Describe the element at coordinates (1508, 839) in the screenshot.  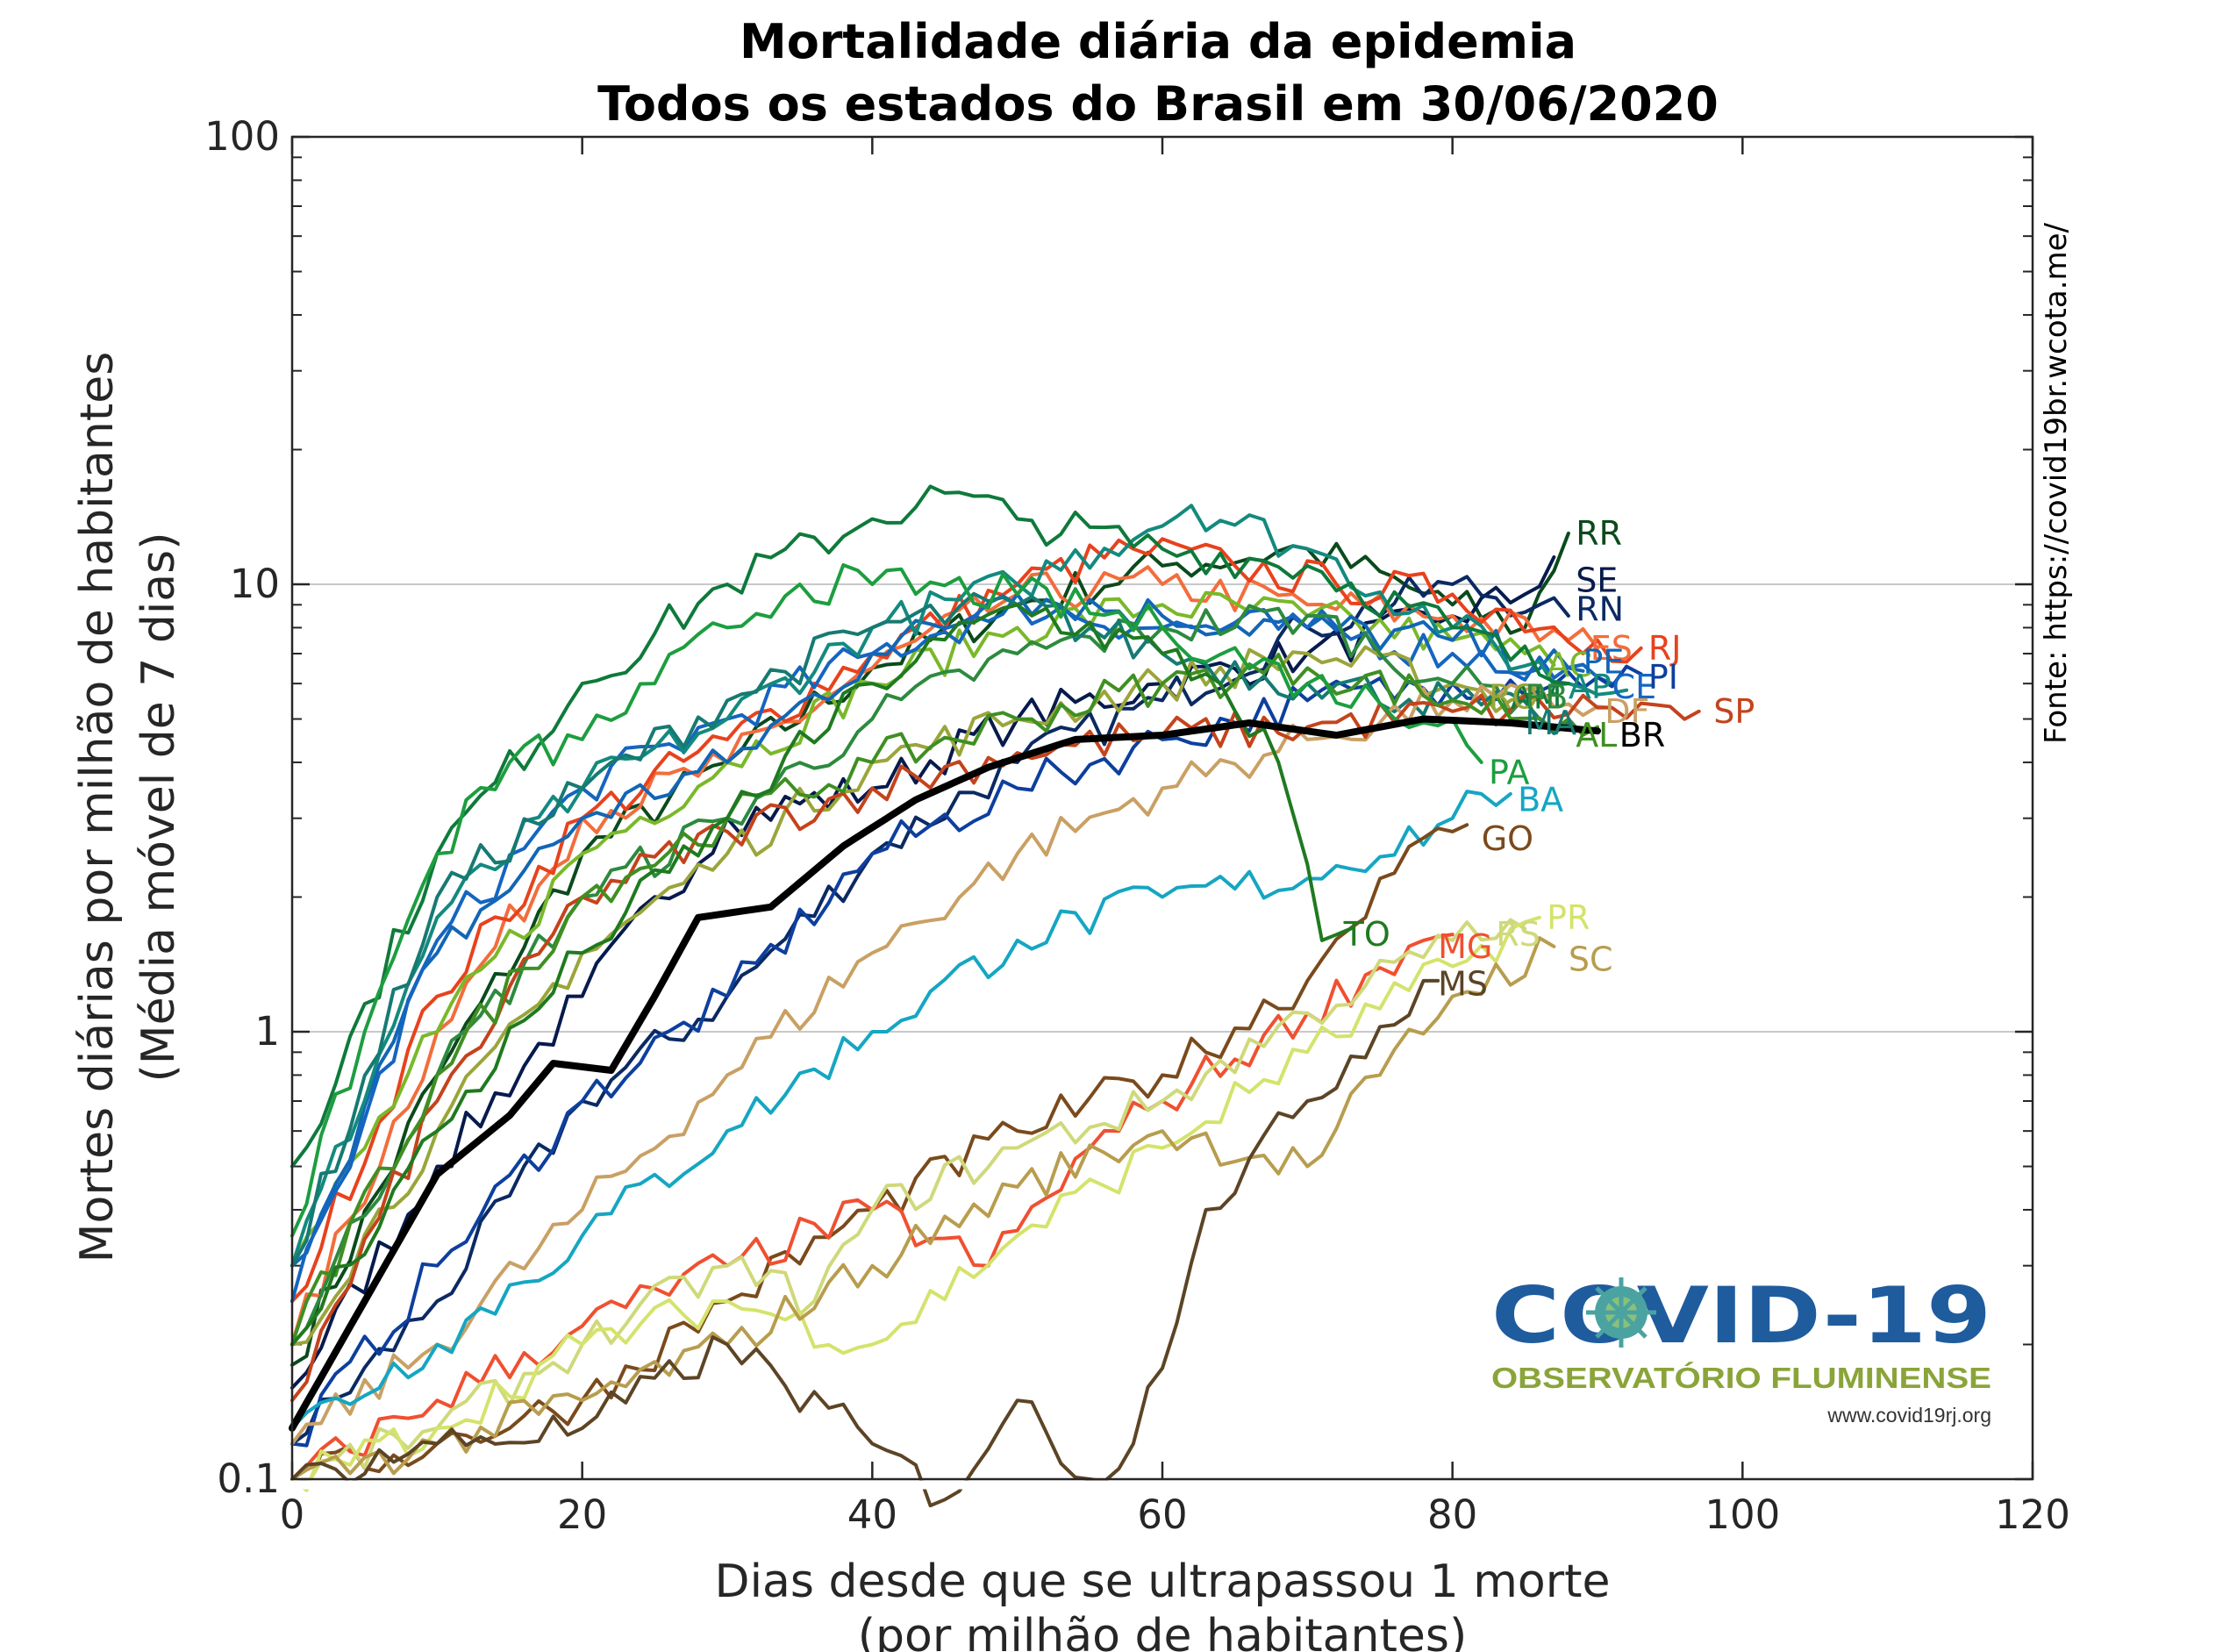
I see `series-label-go: GO` at that location.